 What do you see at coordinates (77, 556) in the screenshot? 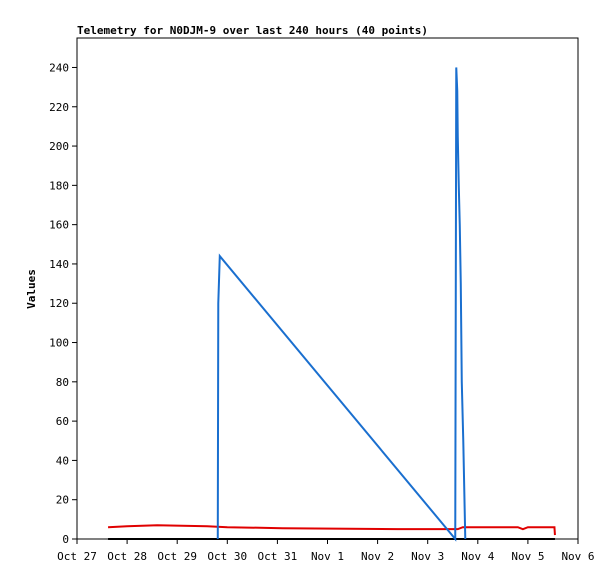
I see `x-tick-label: Oct 27` at bounding box center [77, 556].